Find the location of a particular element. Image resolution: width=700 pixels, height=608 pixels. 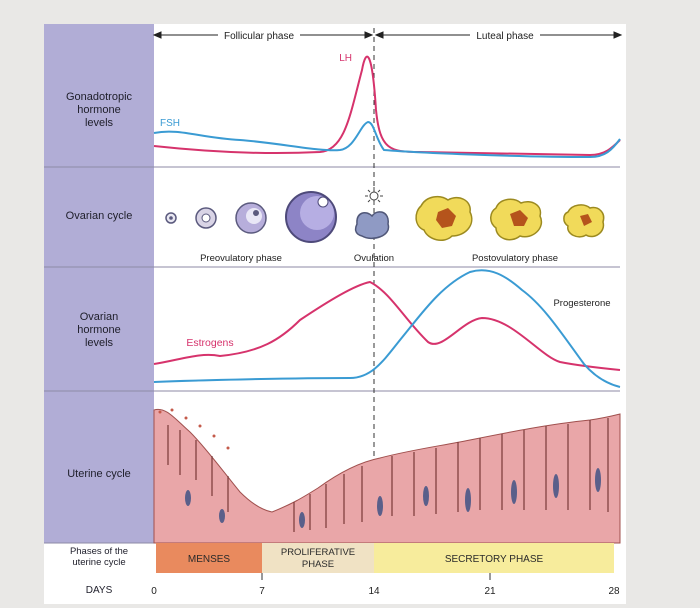

uterine-phases-line-1: Phases of the is located at coordinates (99, 551).